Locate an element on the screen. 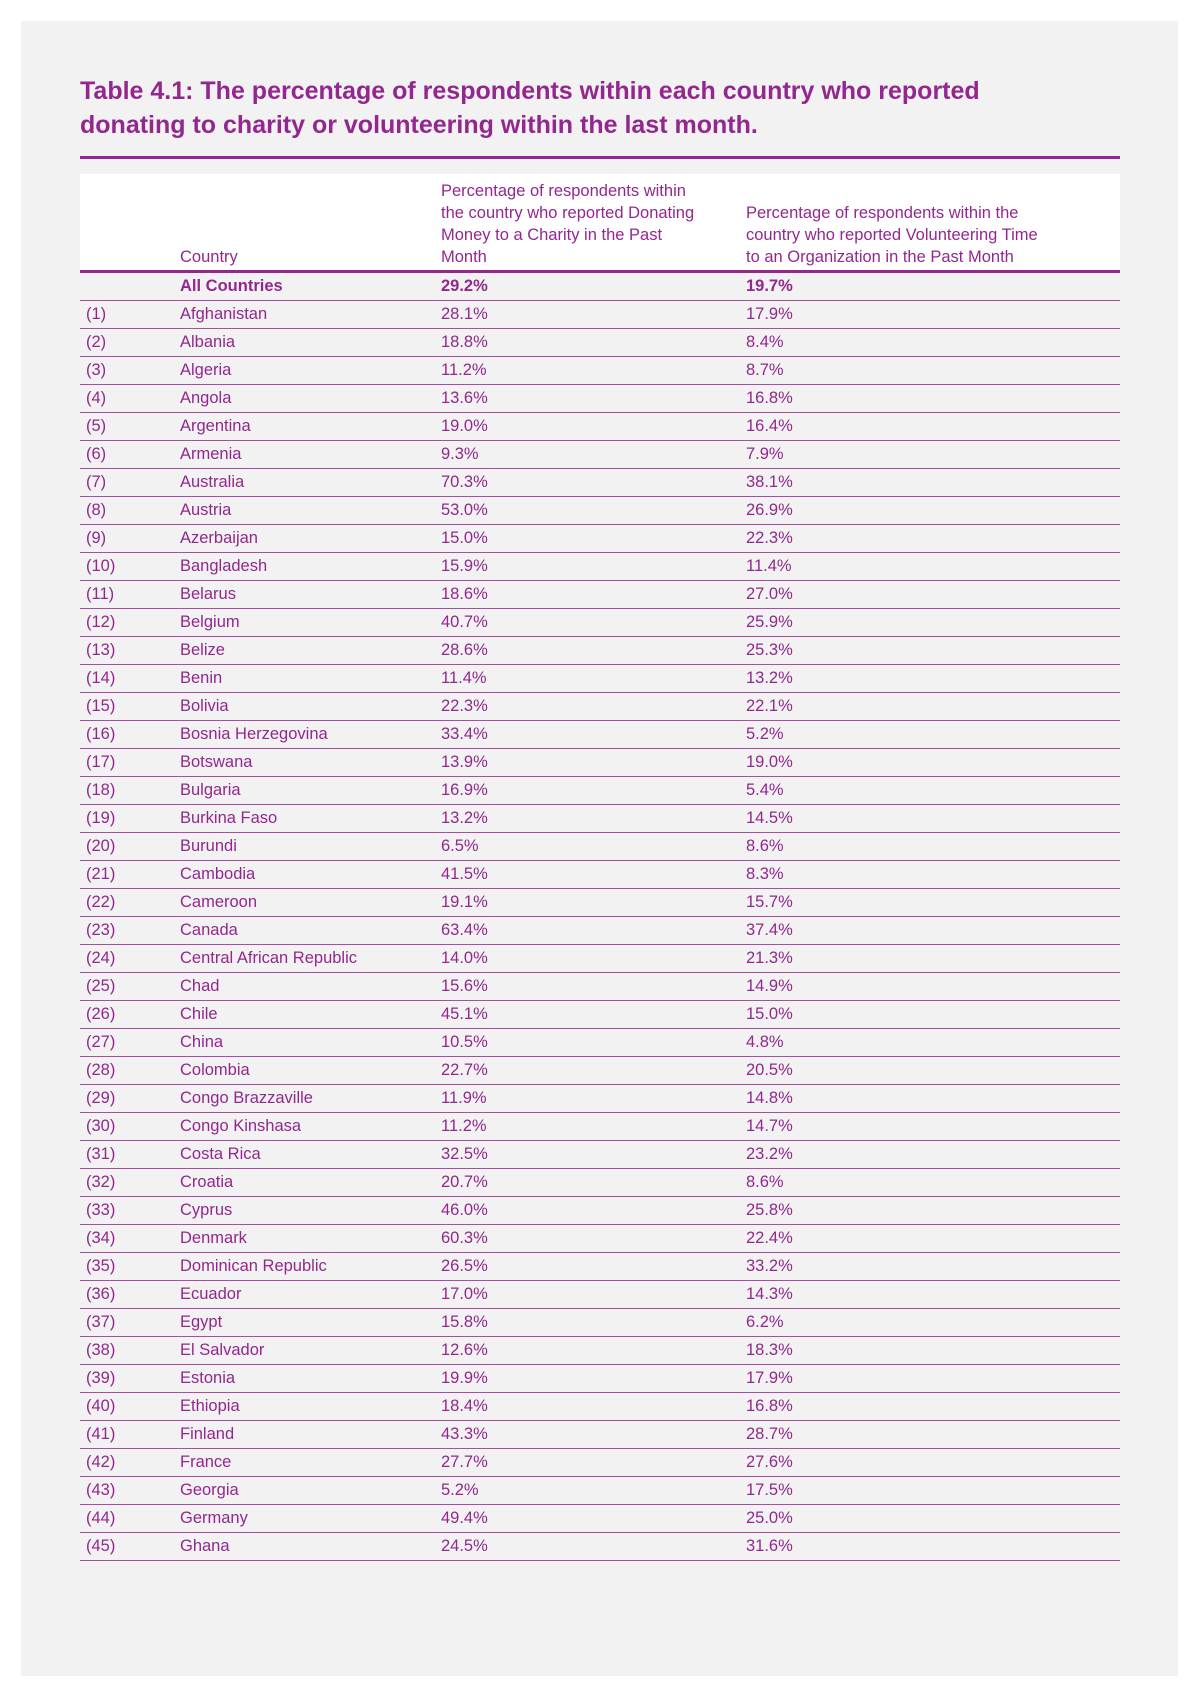 Image resolution: width=1200 pixels, height=1682 pixels. table-row: (30) Congo Kinshasa 11.2% 14.7% is located at coordinates (600, 1126).